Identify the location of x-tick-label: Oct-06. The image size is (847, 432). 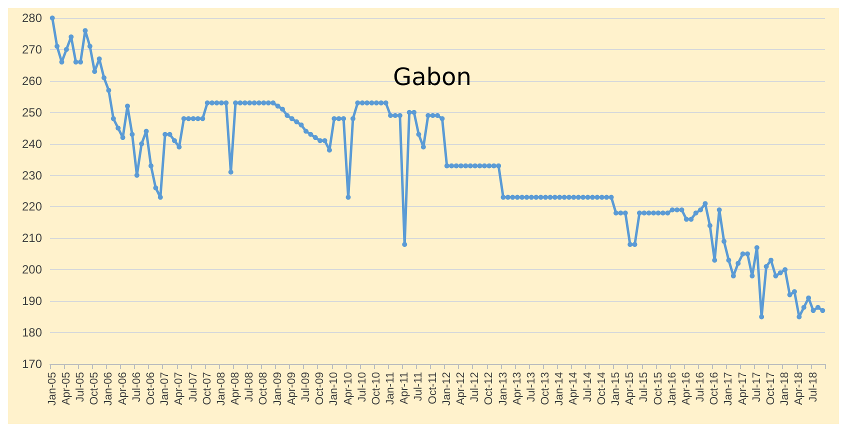
(150, 389).